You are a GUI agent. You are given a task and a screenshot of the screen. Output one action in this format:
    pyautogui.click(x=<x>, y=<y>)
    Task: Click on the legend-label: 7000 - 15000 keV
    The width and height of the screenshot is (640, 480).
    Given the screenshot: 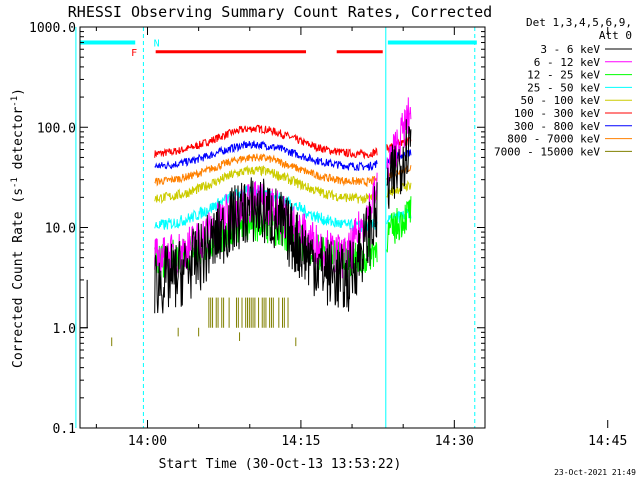 What is the action you would take?
    pyautogui.click(x=547, y=151)
    